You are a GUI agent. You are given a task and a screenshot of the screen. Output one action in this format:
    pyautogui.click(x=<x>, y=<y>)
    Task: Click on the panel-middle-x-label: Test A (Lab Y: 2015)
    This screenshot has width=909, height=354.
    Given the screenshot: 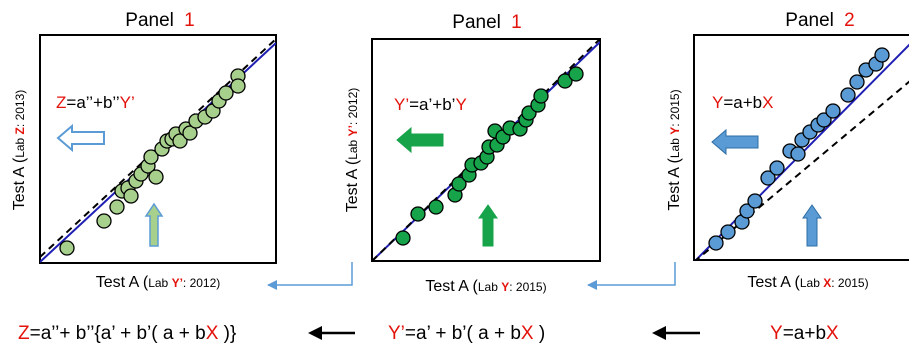 What is the action you would take?
    pyautogui.click(x=485, y=286)
    